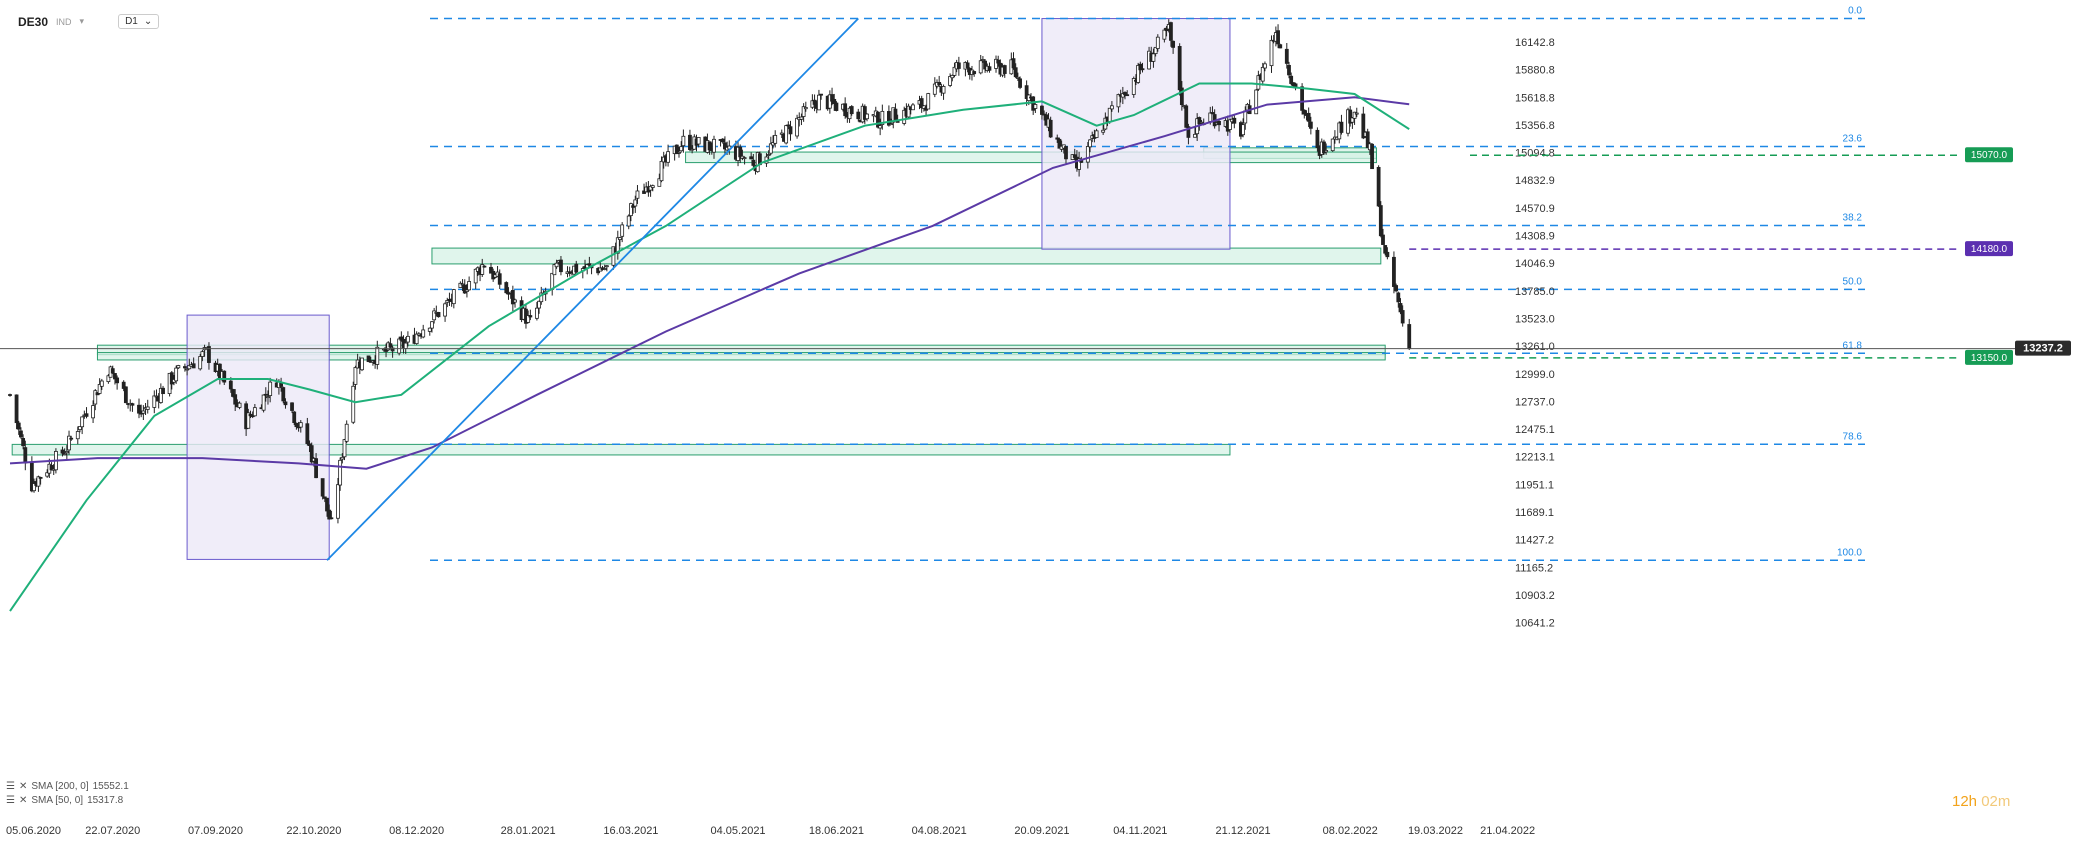 The height and width of the screenshot is (844, 2079). What do you see at coordinates (67, 787) in the screenshot?
I see `legend-sma200: ☰ ✕ SMA [200, 0] 15552.1` at bounding box center [67, 787].